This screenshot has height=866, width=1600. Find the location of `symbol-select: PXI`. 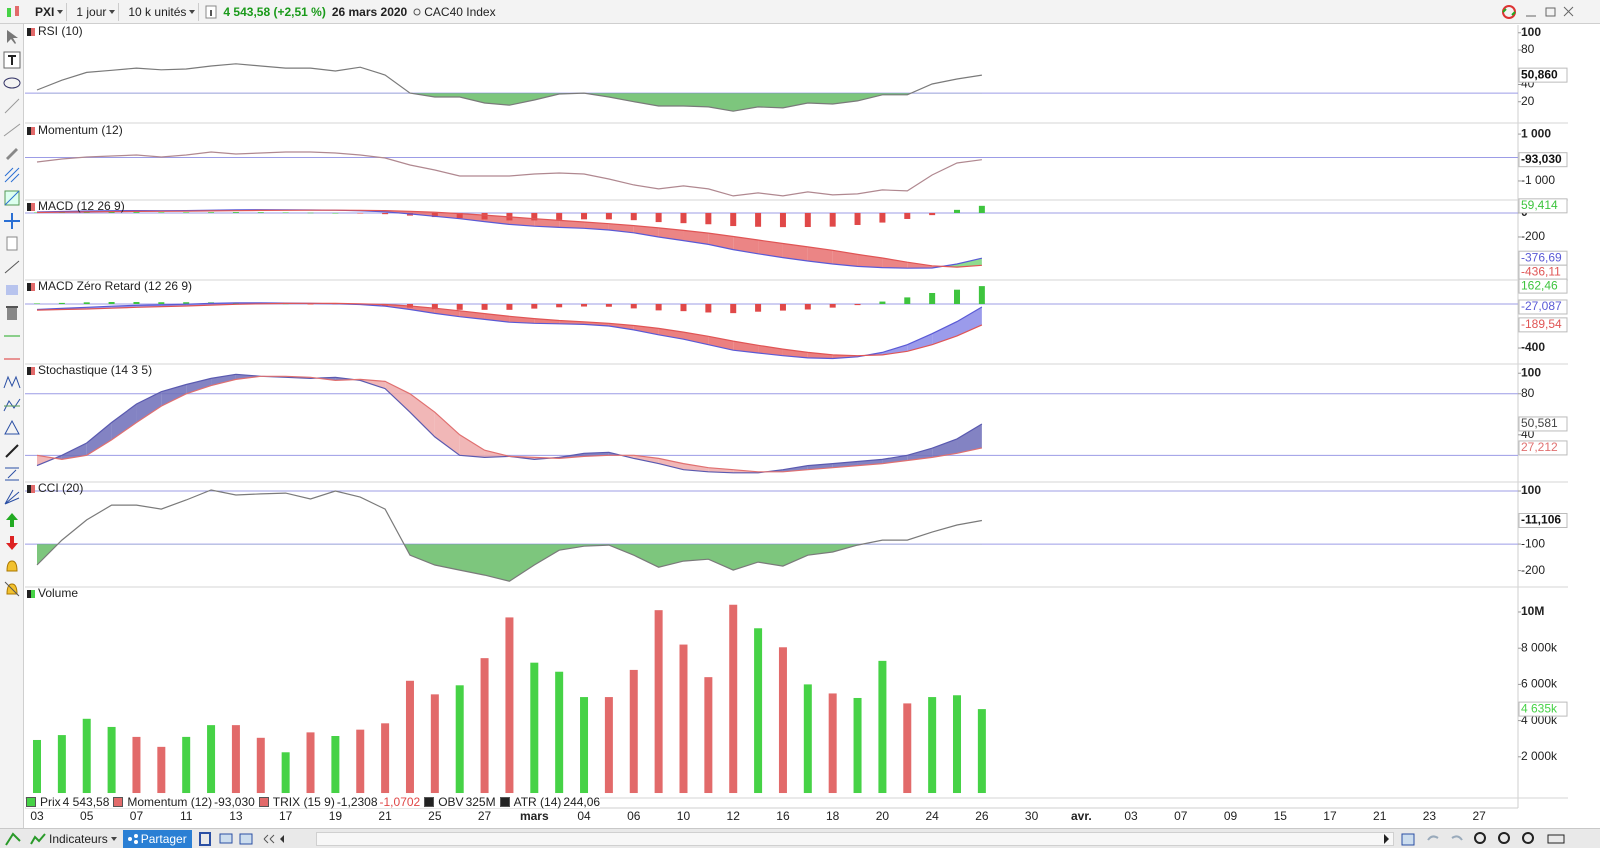

symbol-select: PXI is located at coordinates (50, 11).